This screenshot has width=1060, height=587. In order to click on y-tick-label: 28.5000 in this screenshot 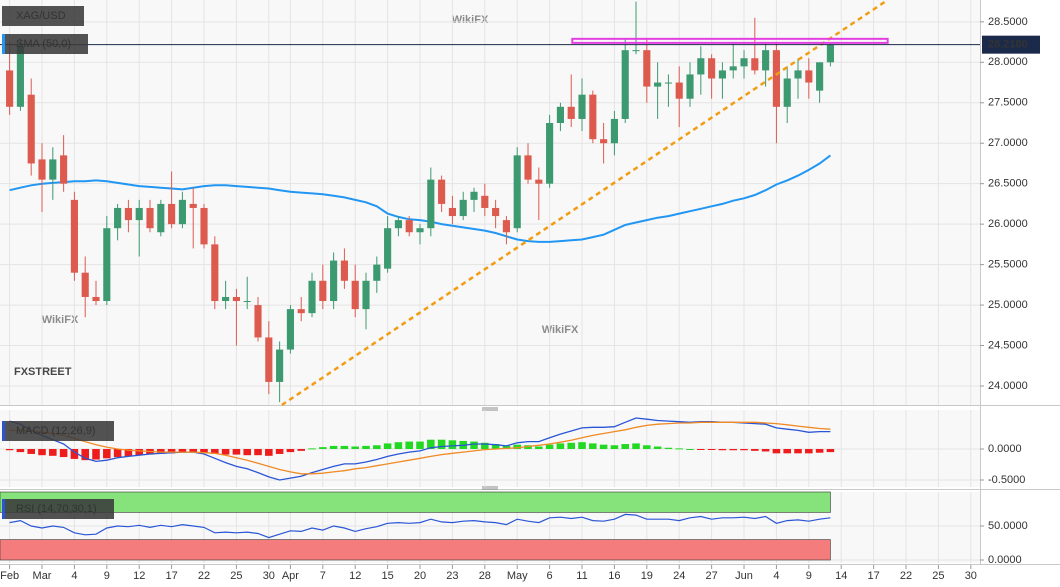, I will do `click(1008, 22)`.